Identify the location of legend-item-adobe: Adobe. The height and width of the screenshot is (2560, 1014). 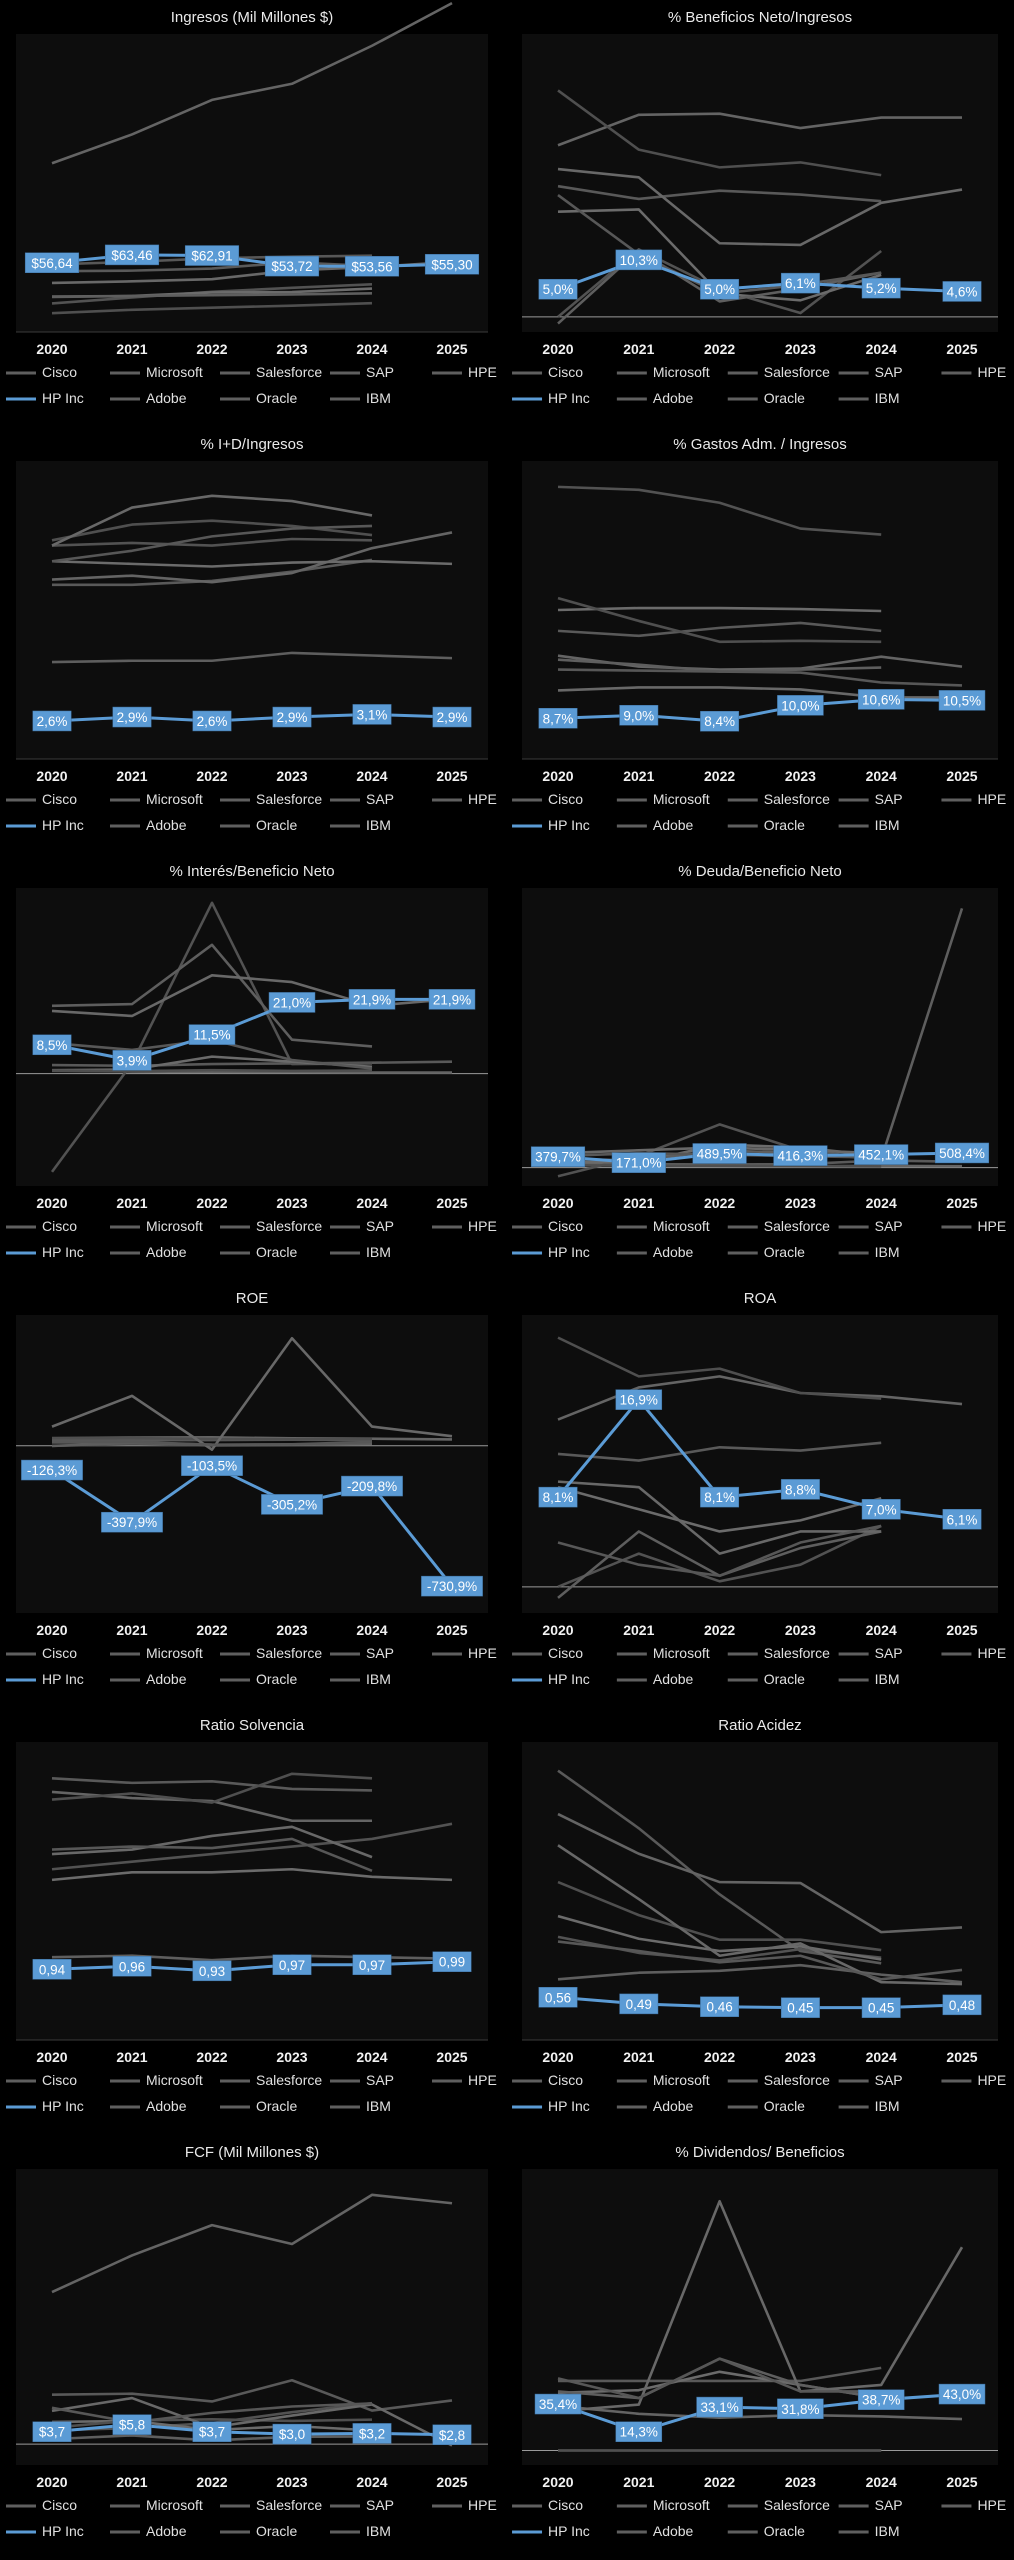
(148, 1679).